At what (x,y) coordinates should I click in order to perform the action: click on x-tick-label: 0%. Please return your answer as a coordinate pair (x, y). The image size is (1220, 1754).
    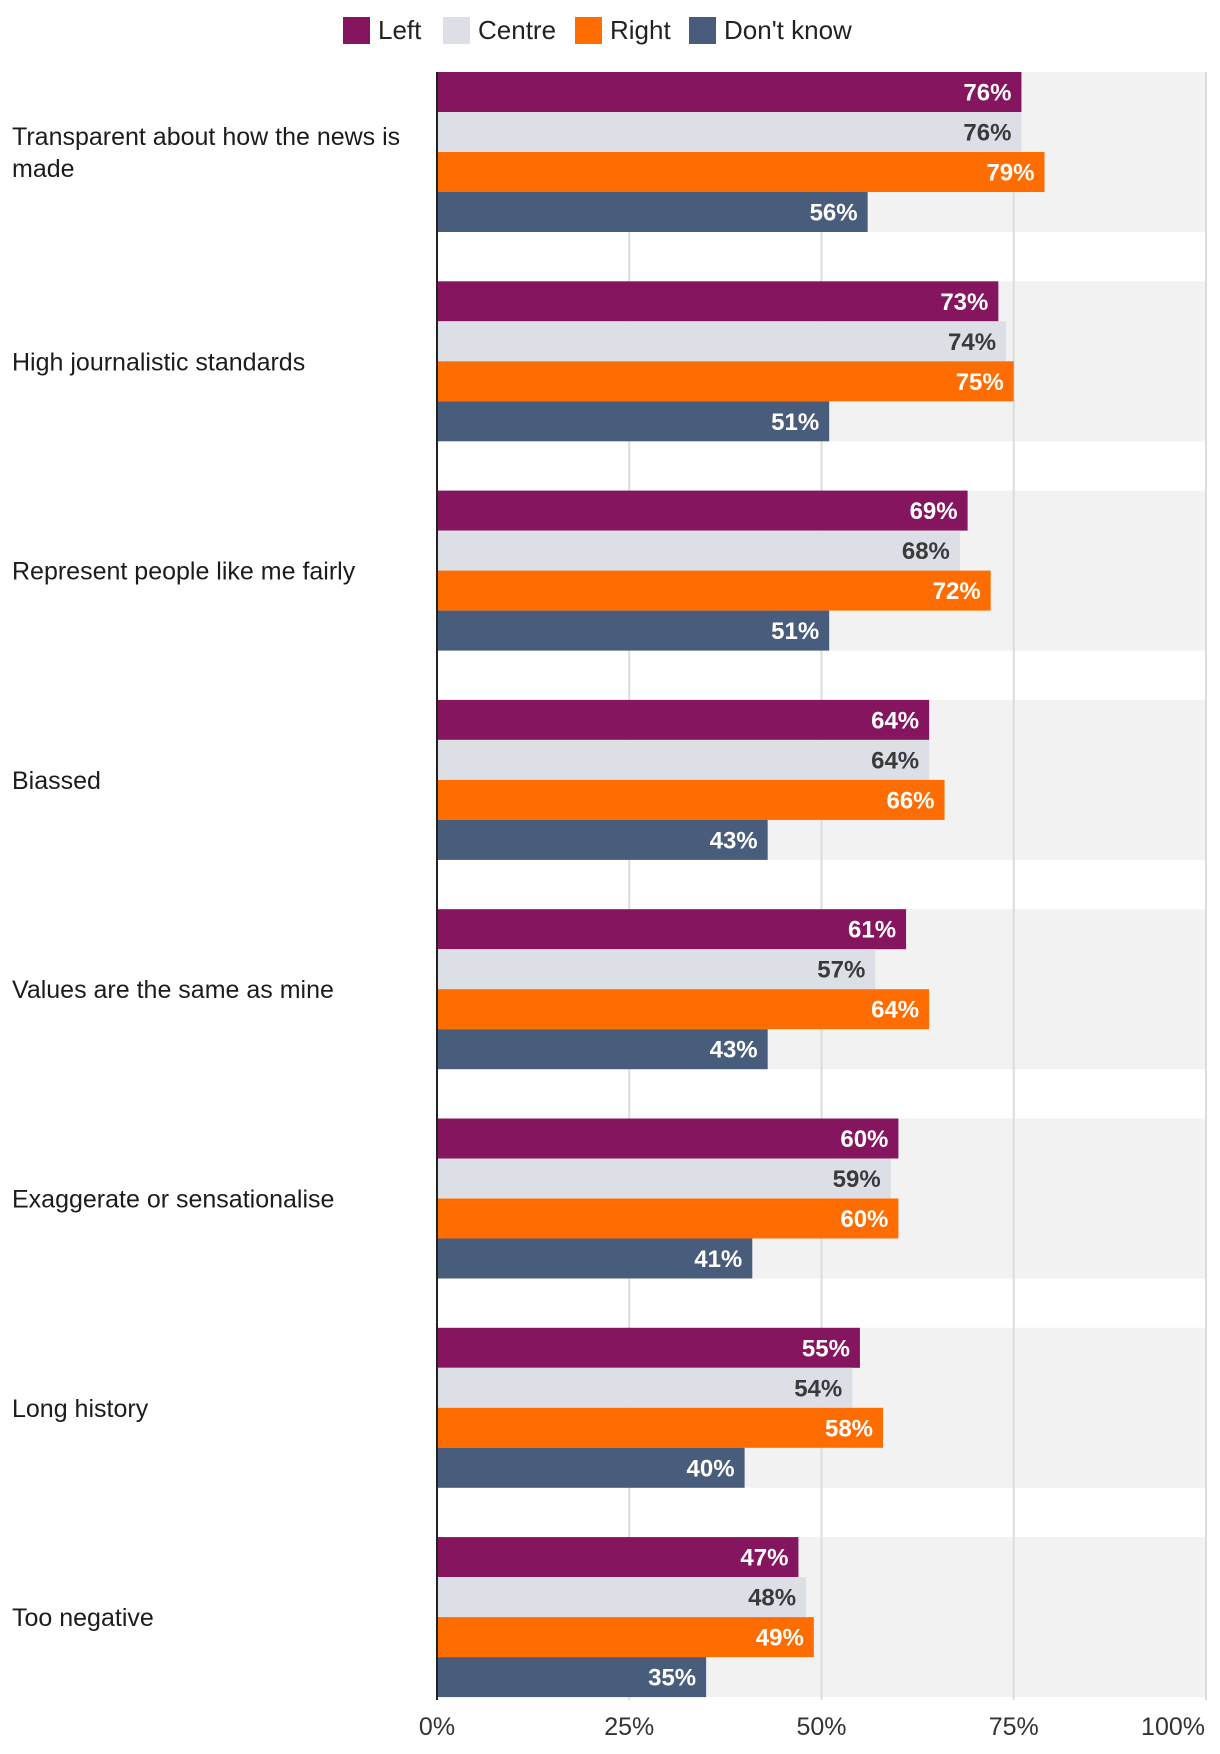
    Looking at the image, I should click on (437, 1727).